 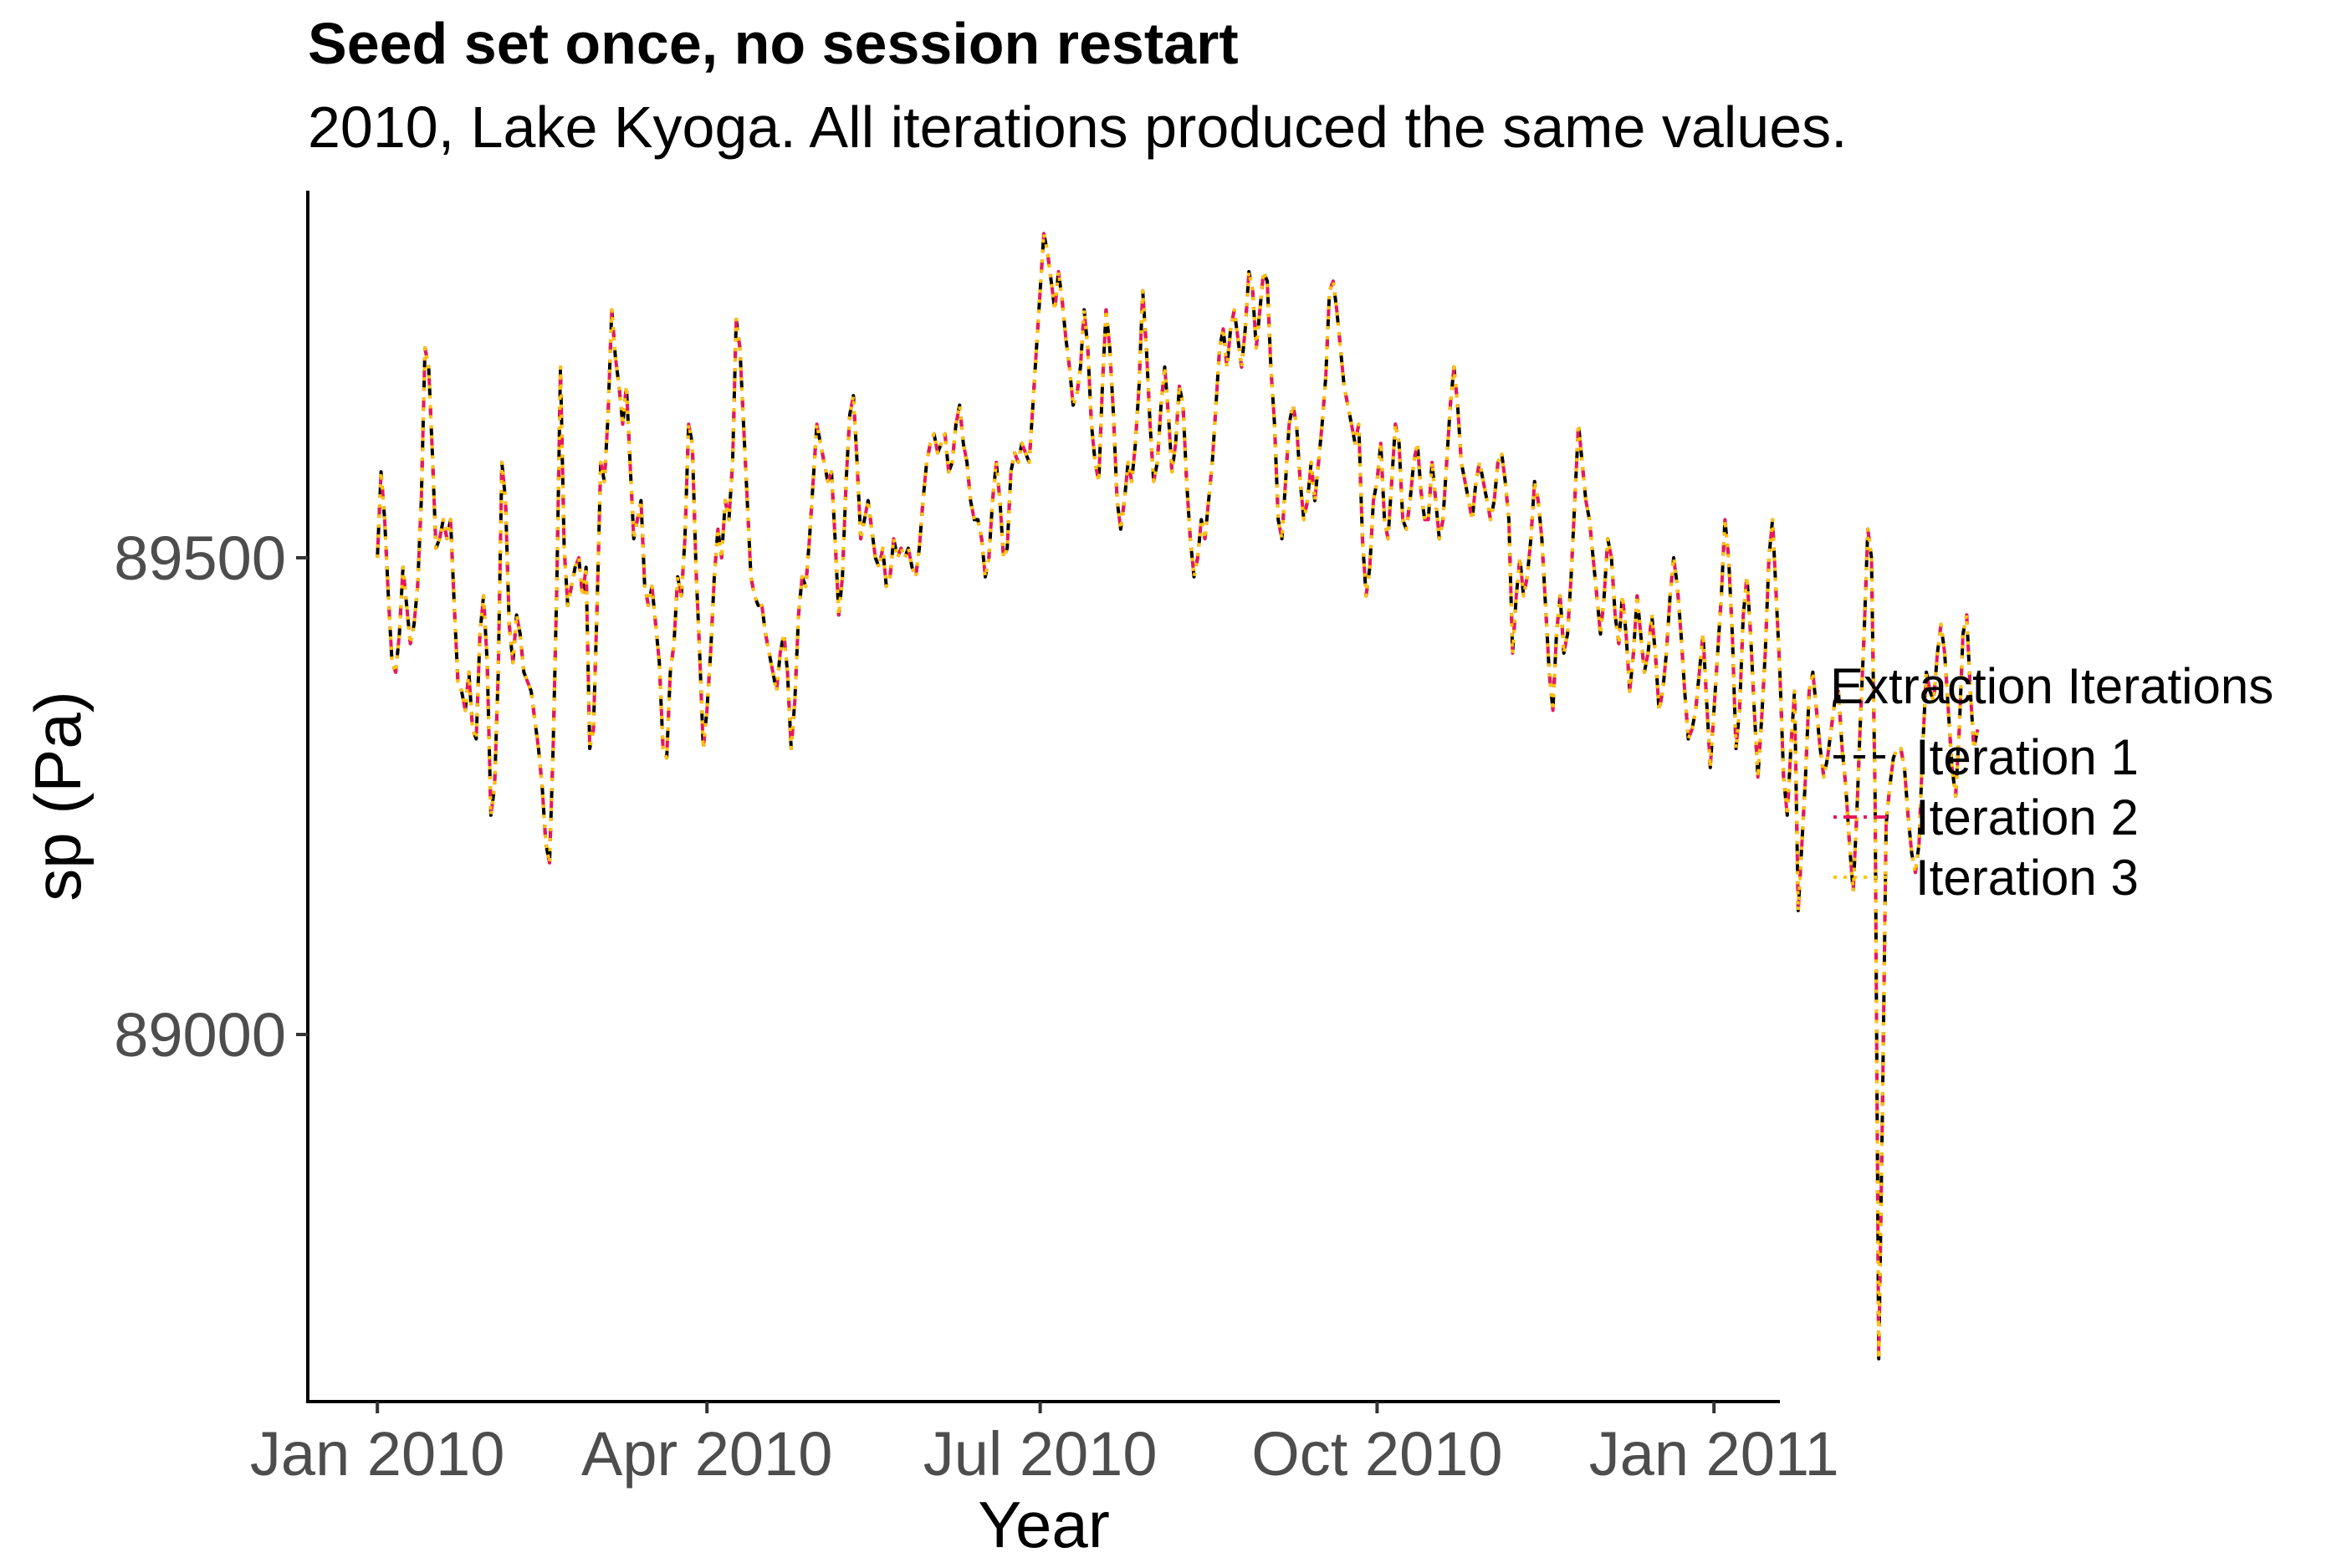 What do you see at coordinates (200, 558) in the screenshot?
I see `y-tick-label: 89500` at bounding box center [200, 558].